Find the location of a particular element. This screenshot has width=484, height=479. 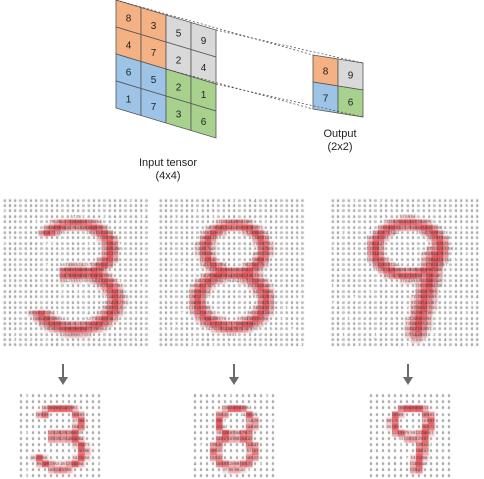

output-label: Output (2x2) is located at coordinates (340, 141).